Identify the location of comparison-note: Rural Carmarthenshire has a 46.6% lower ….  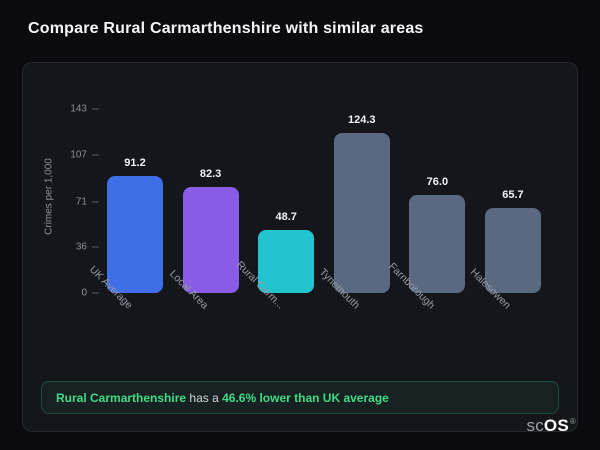
(300, 397).